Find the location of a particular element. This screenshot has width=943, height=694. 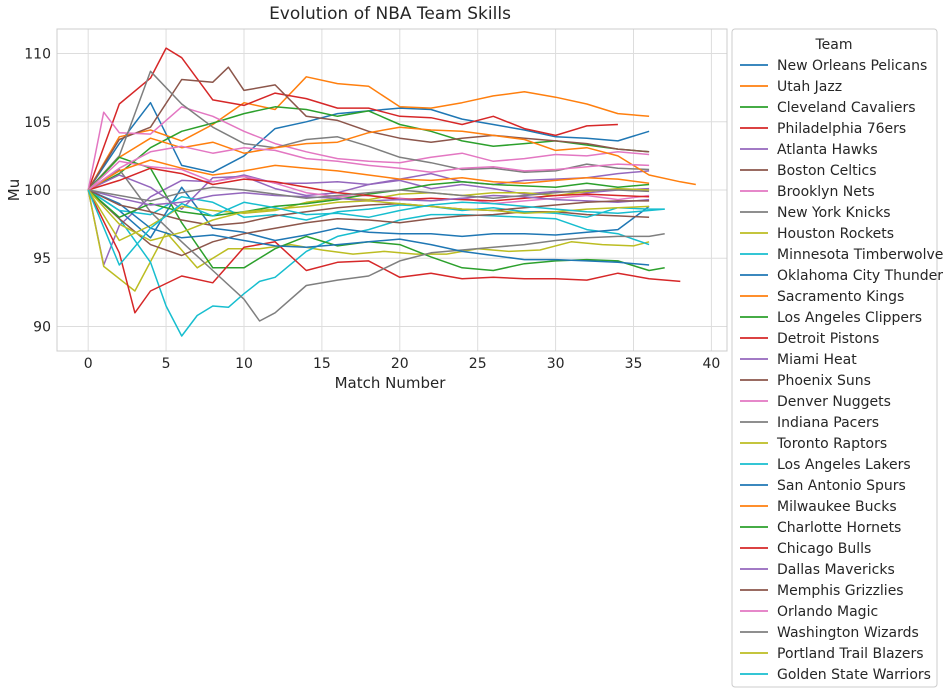

x-tick-label: 30 is located at coordinates (556, 364).